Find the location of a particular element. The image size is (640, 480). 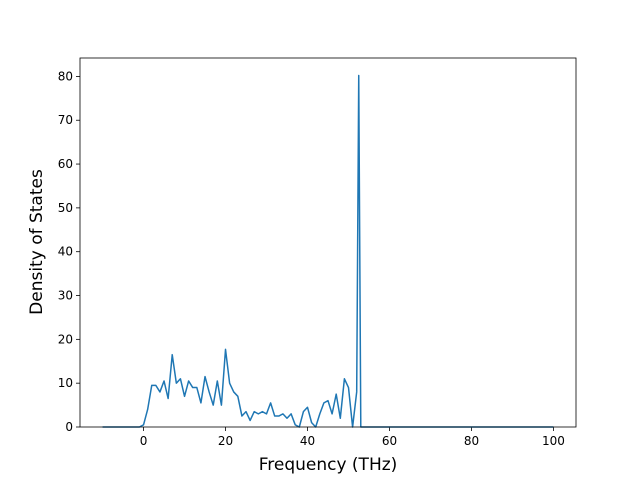

x-axis-label: Frequency (THz) is located at coordinates (328, 465).